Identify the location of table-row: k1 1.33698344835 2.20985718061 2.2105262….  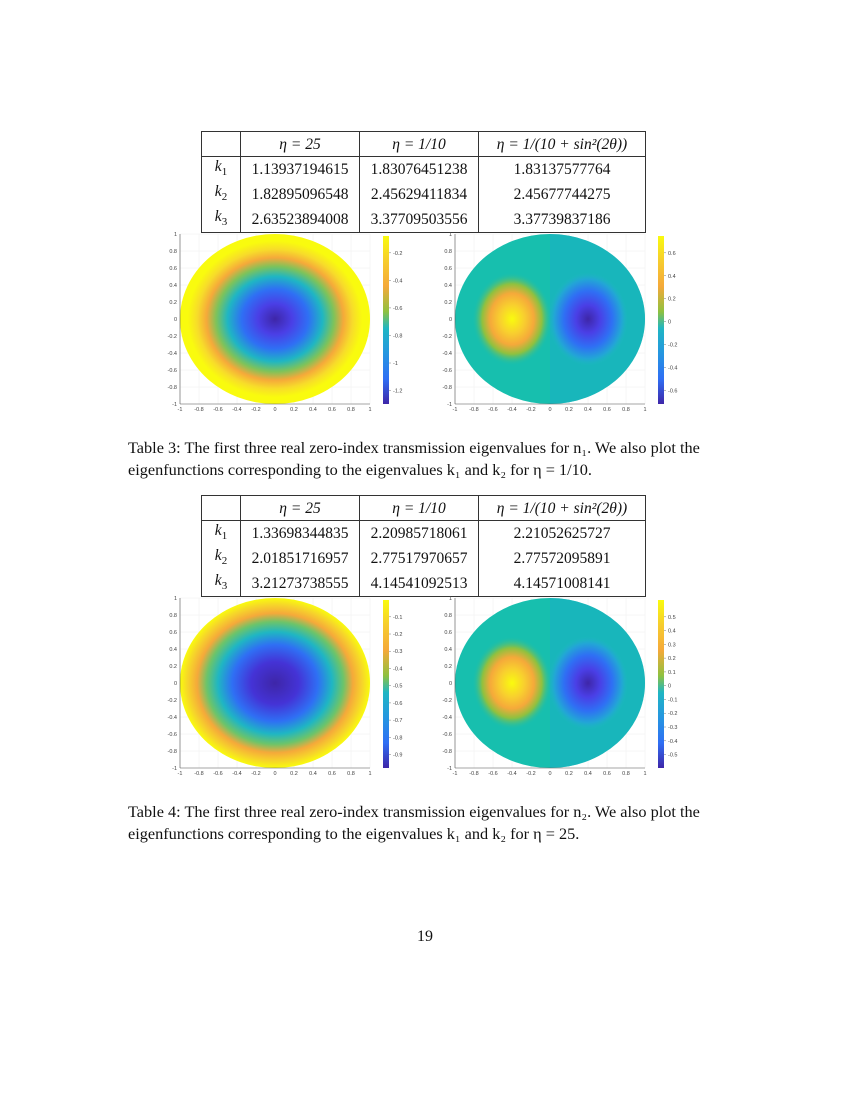
(423, 533).